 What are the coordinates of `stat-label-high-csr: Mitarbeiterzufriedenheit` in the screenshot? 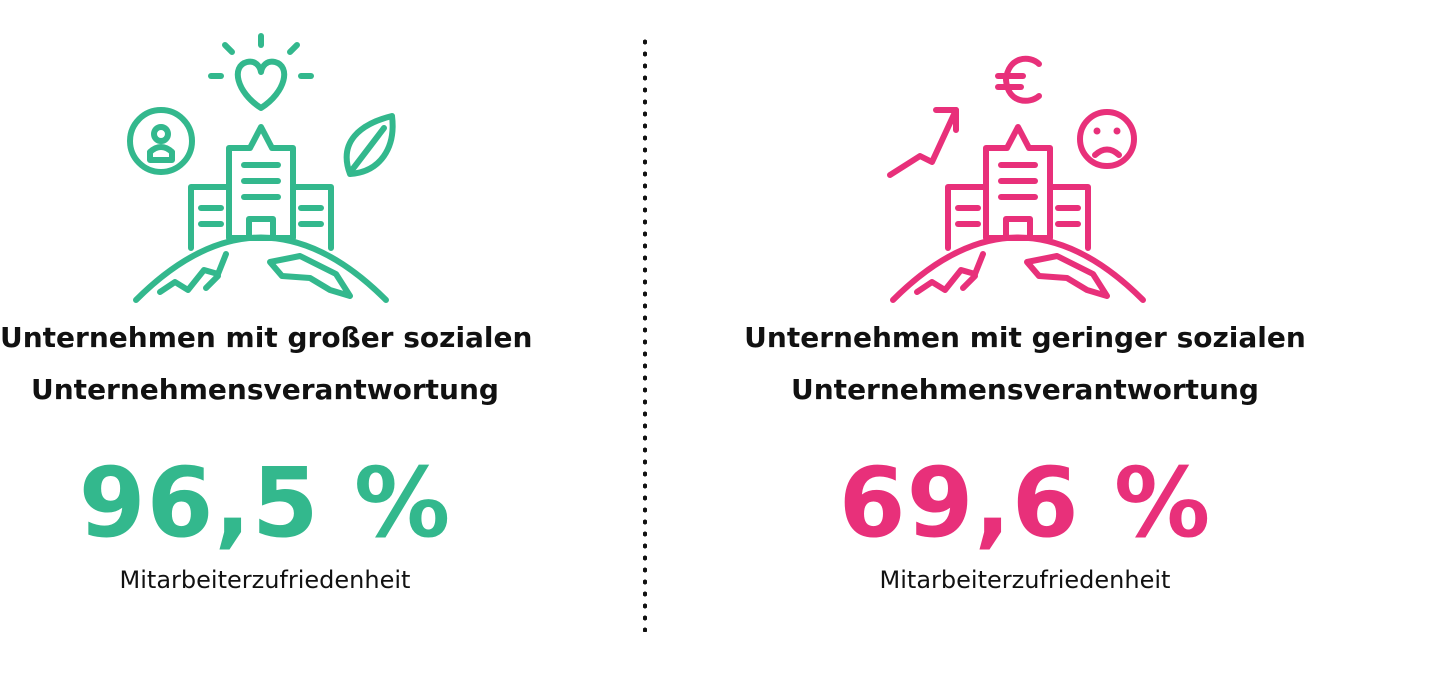 It's located at (265, 580).